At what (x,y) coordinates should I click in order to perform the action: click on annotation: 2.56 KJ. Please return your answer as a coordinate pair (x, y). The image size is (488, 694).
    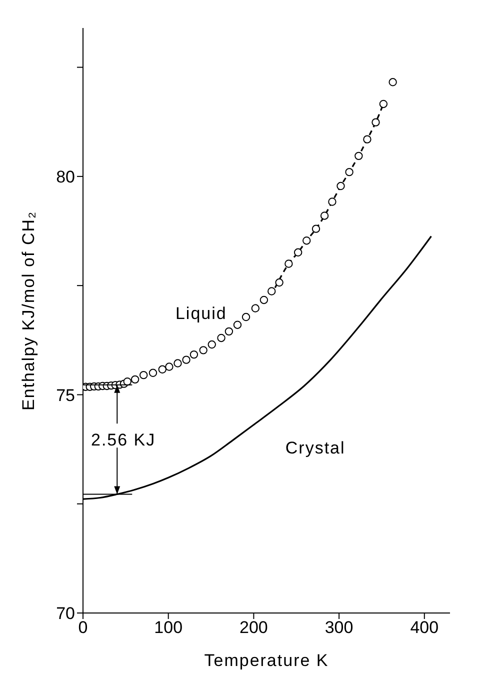
    Looking at the image, I should click on (123, 440).